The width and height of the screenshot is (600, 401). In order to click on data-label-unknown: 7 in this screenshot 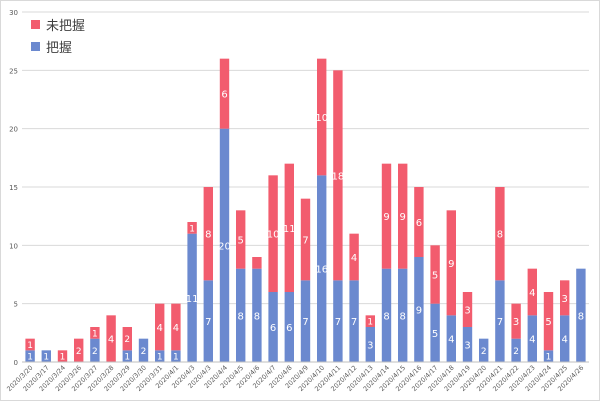, I will do `click(305, 241)`.